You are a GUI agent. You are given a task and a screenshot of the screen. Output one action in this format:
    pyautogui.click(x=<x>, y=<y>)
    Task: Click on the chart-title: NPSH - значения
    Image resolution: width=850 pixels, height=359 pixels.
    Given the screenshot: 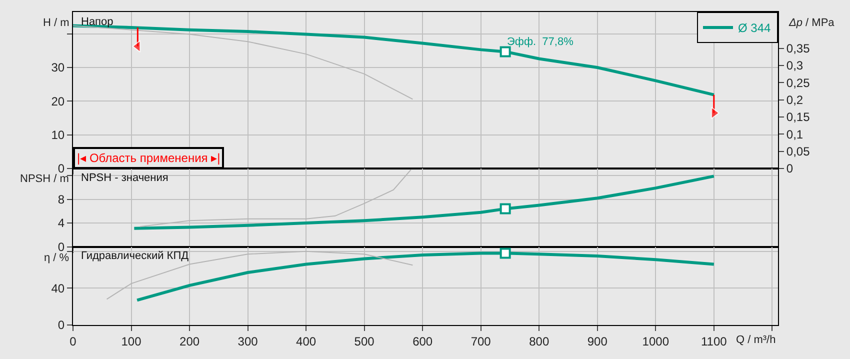 What is the action you would take?
    pyautogui.click(x=124, y=178)
    